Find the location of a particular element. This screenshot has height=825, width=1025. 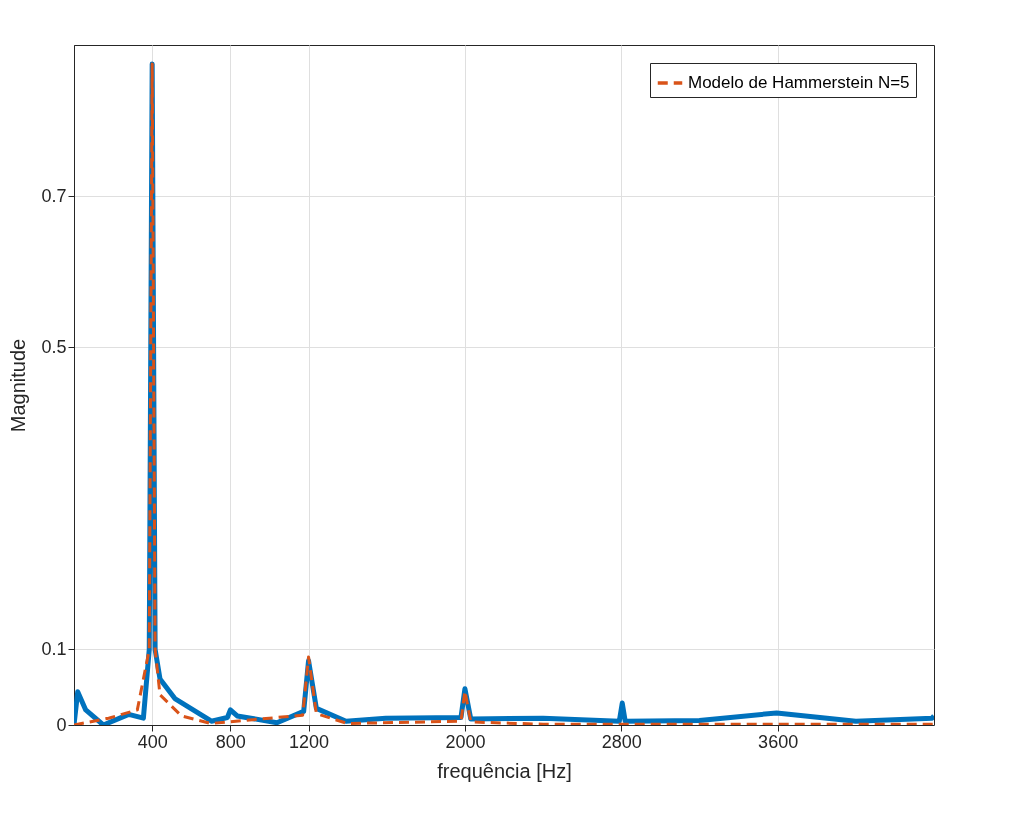

y-tick-label: 0.5 is located at coordinates (54, 346).